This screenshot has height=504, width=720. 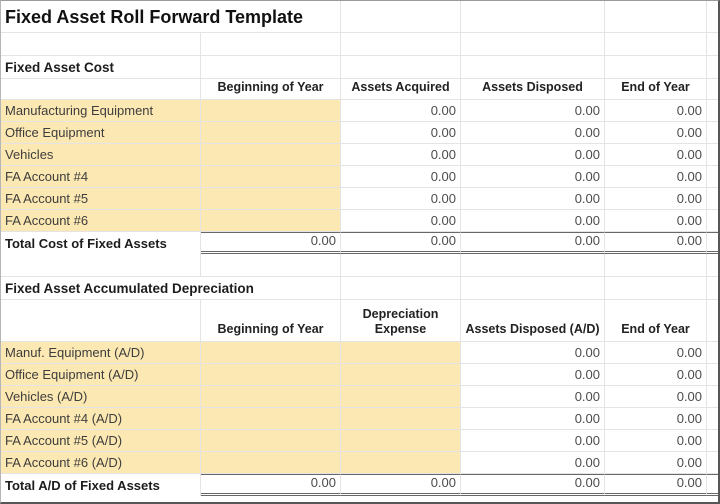 What do you see at coordinates (359, 17) in the screenshot?
I see `title-row: Fixed Asset Roll Forward Template` at bounding box center [359, 17].